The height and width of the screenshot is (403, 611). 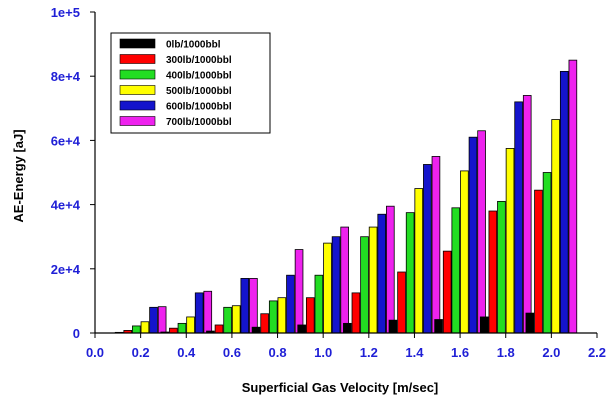 I want to click on bar-300lb-1000bbl-x1.2, so click(x=356, y=313).